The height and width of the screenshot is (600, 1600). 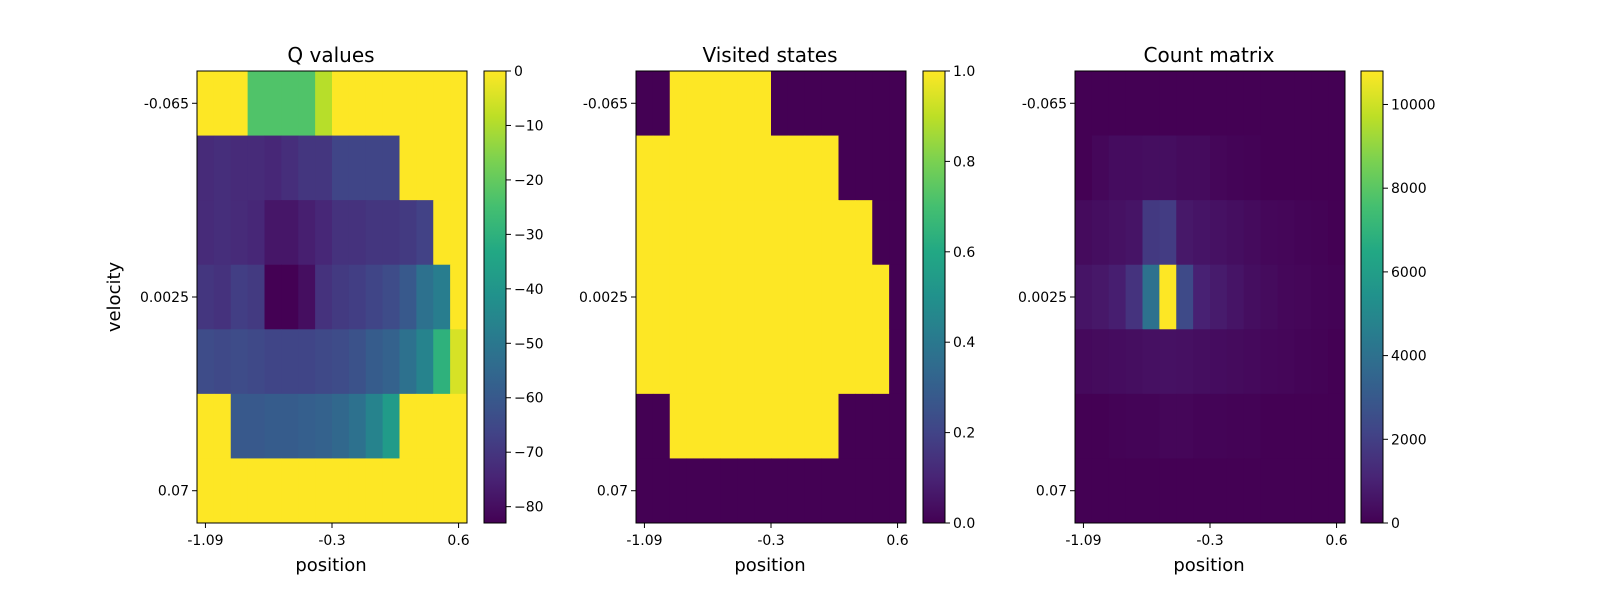 I want to click on y-tick-label: 0.0025, so click(x=164, y=298).